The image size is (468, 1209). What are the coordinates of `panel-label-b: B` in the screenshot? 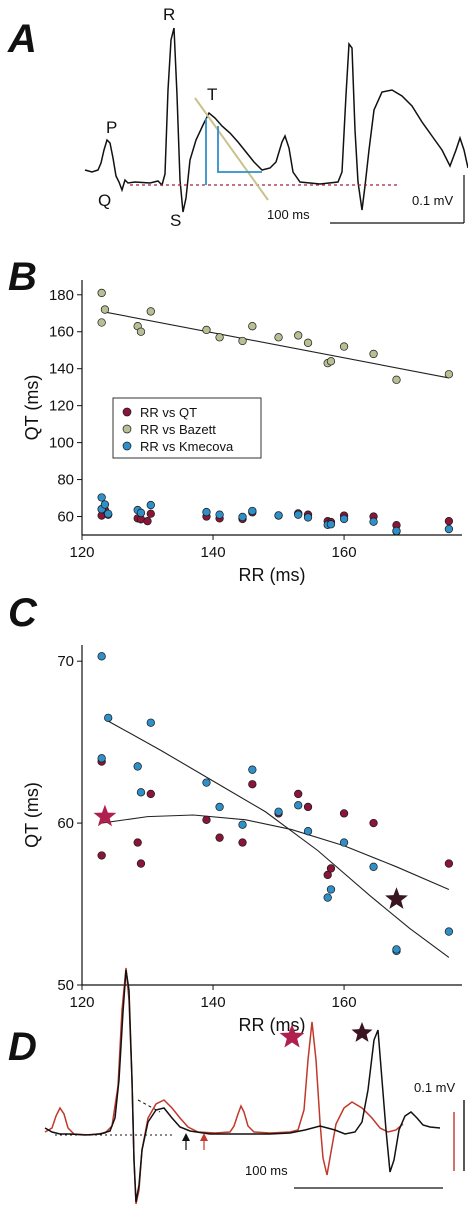 It's located at (22, 277).